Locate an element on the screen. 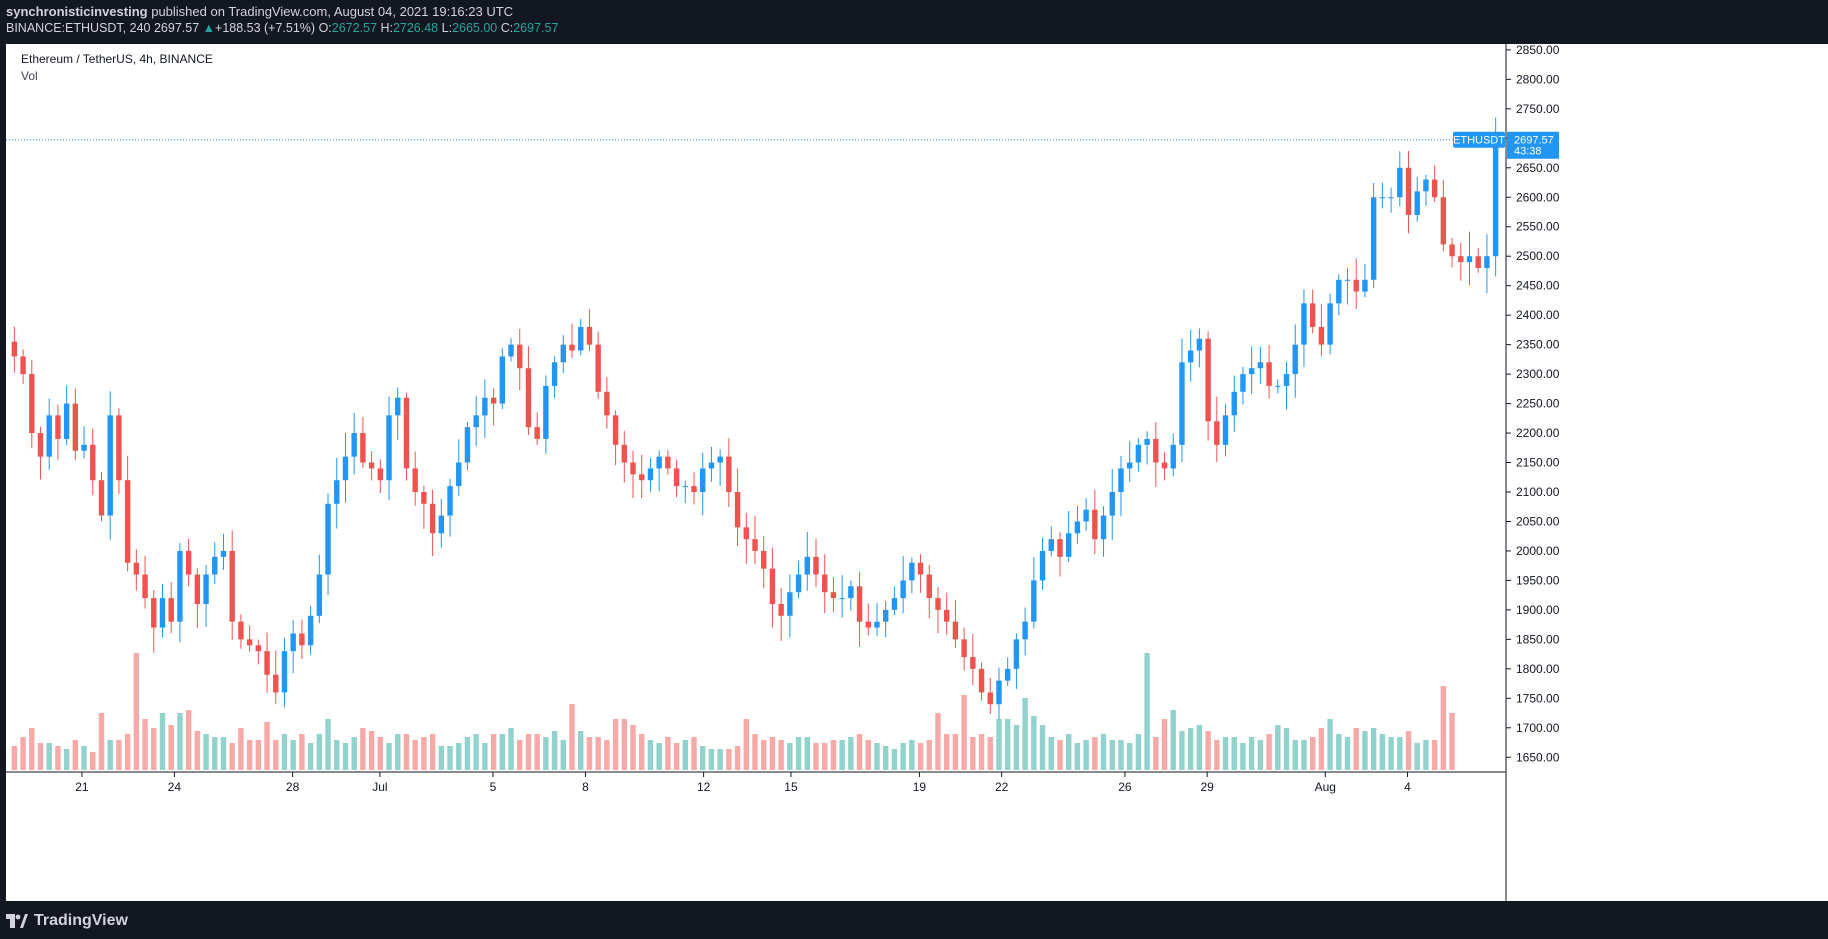  time-tick-label: 19 is located at coordinates (920, 787).